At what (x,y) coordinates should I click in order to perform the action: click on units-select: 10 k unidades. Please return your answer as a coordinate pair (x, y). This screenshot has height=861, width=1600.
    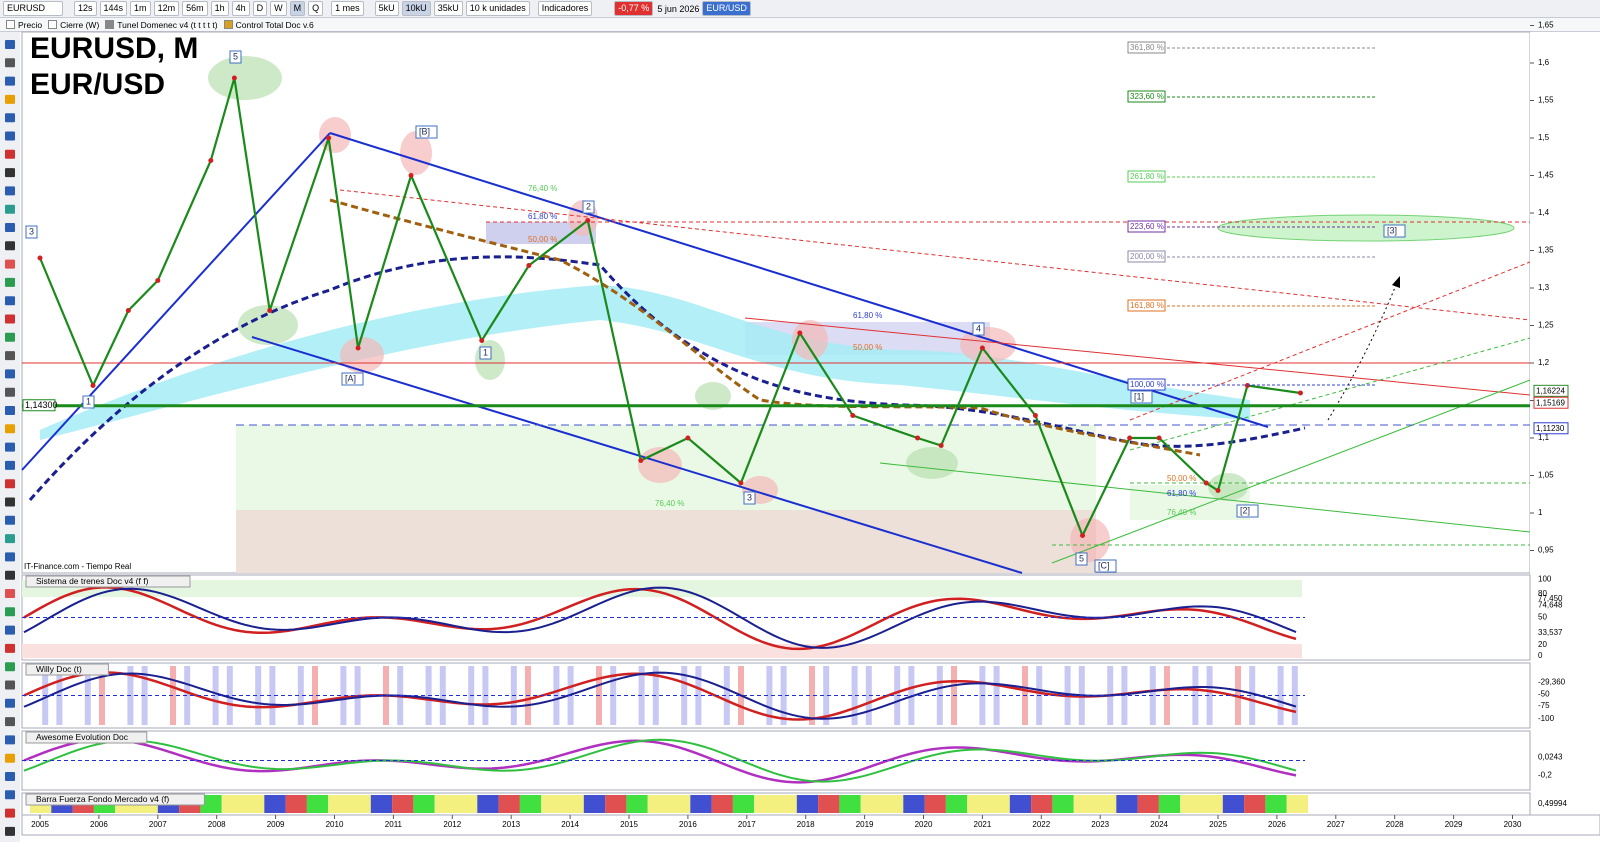
    Looking at the image, I should click on (497, 8).